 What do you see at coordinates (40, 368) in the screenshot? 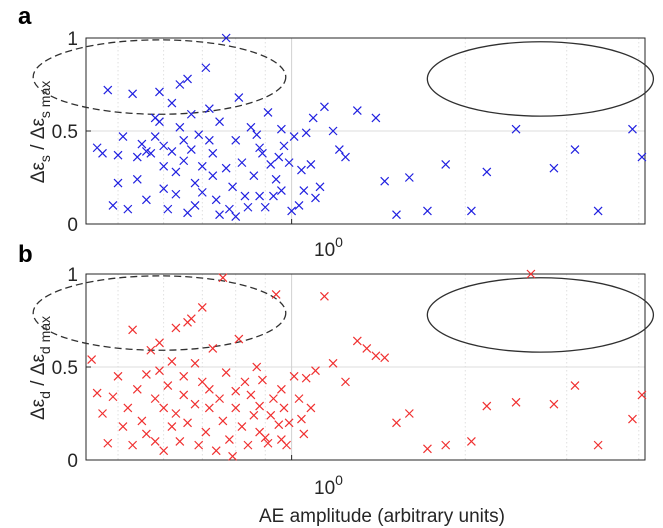
I see `y-axis-label-b: Δεd / Δεd max` at bounding box center [40, 368].